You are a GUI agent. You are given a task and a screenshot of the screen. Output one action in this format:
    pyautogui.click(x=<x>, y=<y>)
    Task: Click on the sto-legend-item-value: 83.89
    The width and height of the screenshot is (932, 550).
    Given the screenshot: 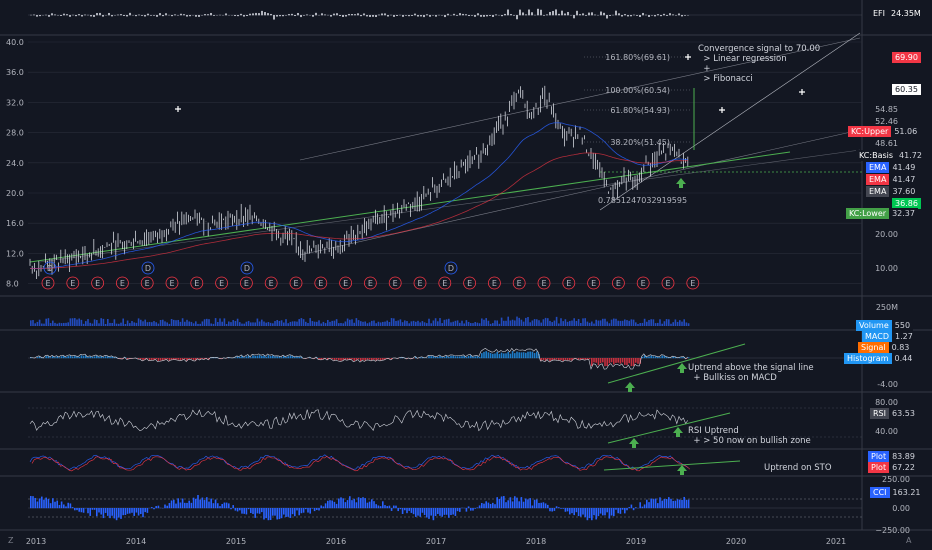 What is the action you would take?
    pyautogui.click(x=903, y=456)
    